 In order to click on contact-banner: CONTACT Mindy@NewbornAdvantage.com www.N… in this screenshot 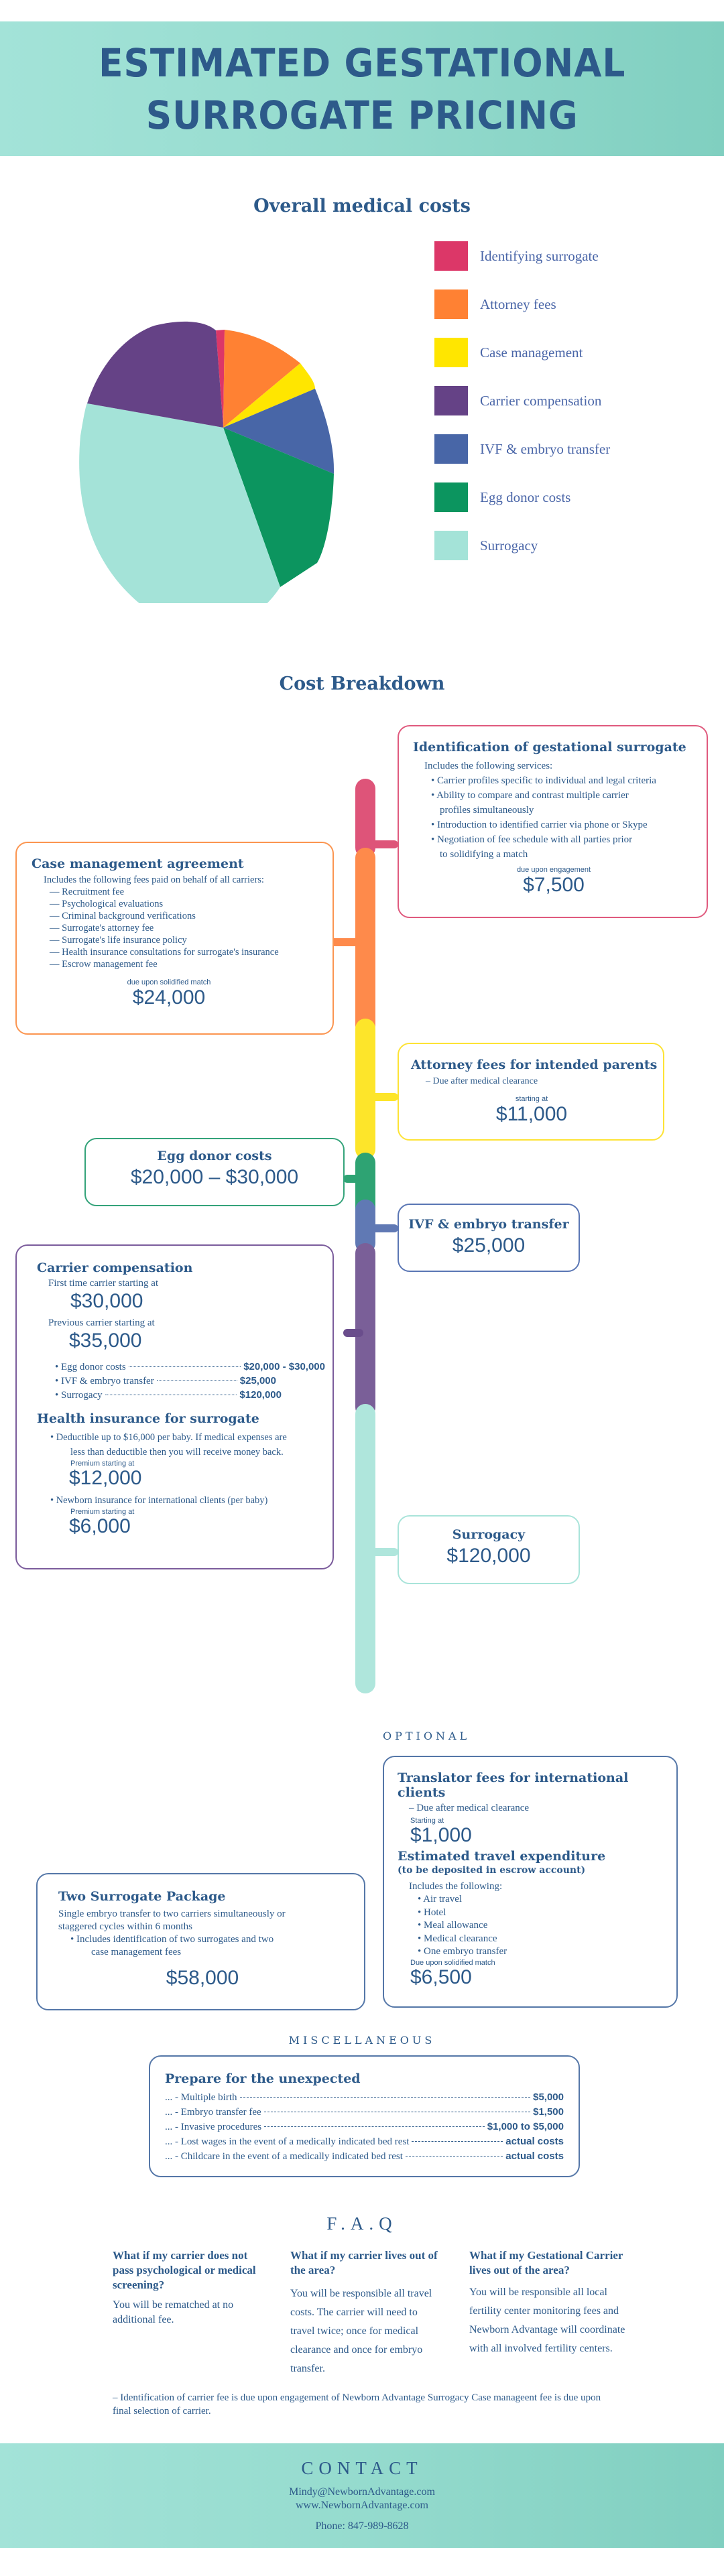, I will do `click(362, 2495)`.